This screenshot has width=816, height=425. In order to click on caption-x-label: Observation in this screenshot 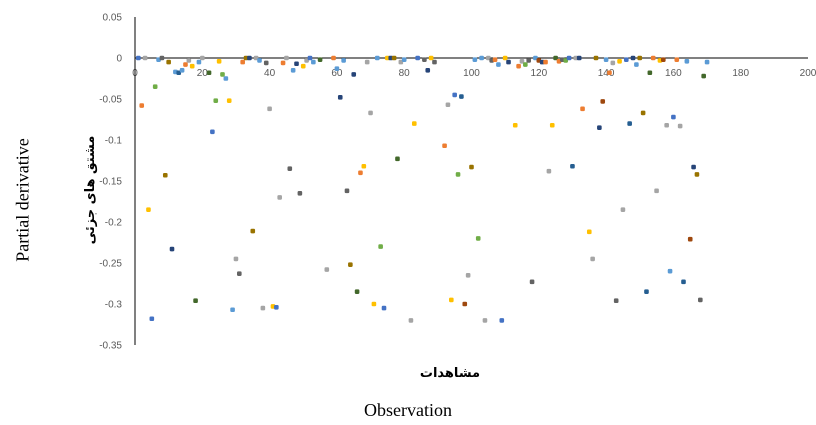, I will do `click(408, 410)`.